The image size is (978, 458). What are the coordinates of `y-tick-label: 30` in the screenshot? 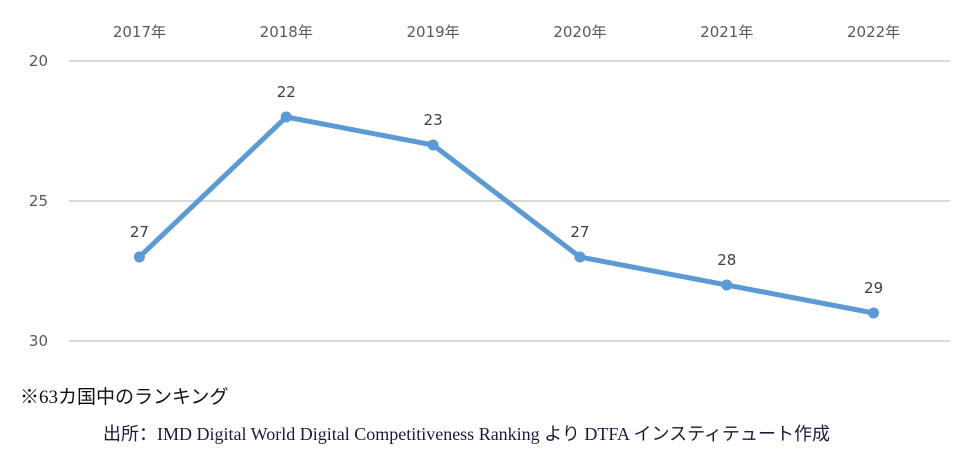 It's located at (38, 341).